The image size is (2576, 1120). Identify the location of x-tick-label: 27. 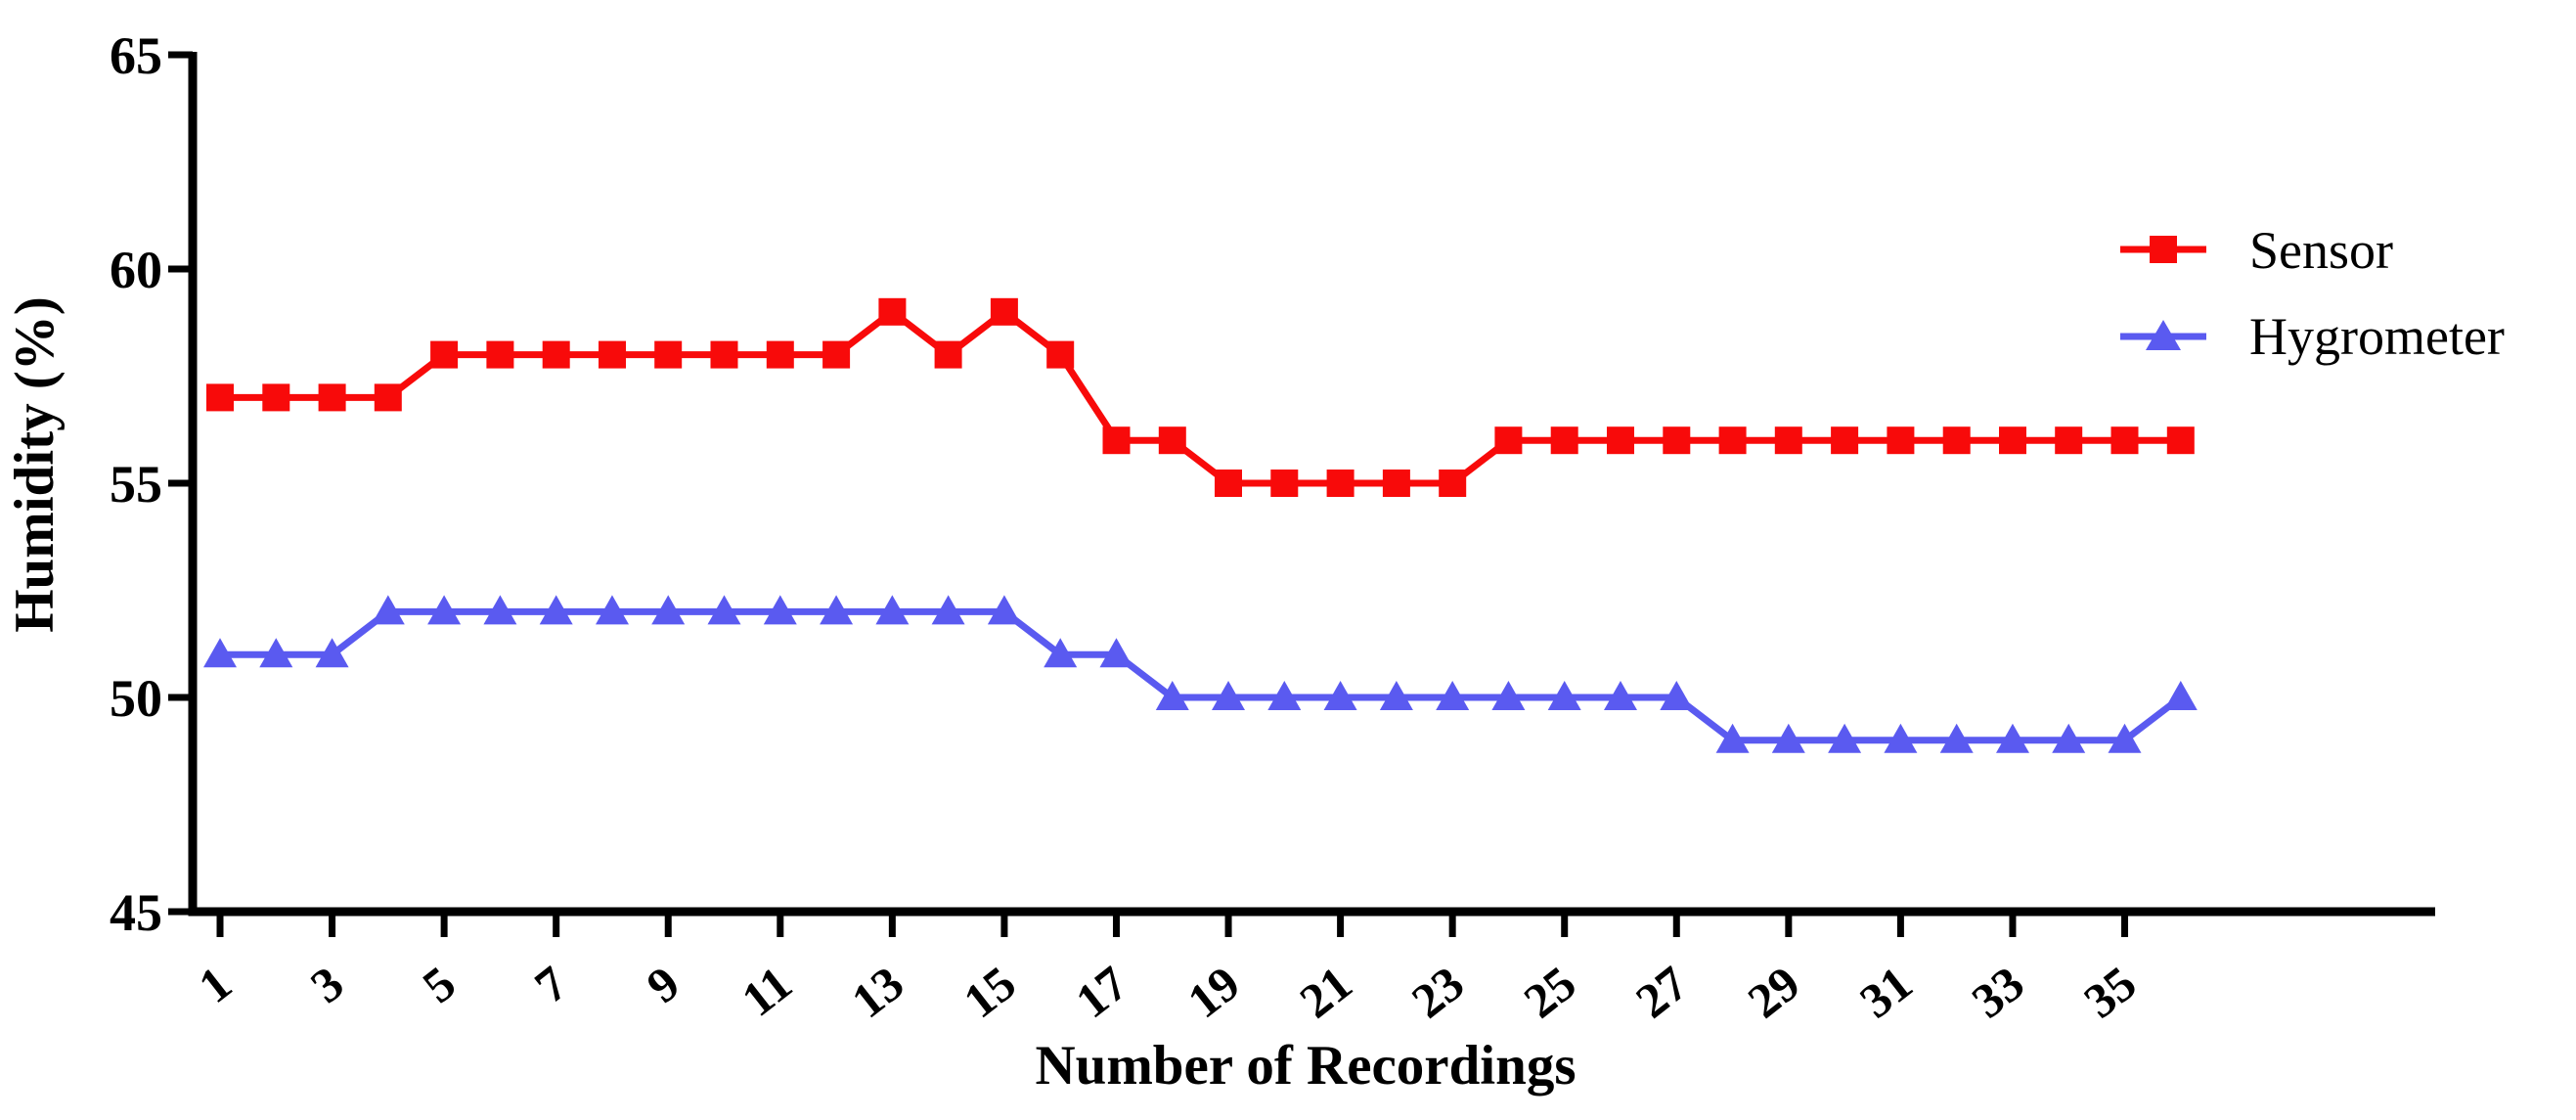
(1661, 992).